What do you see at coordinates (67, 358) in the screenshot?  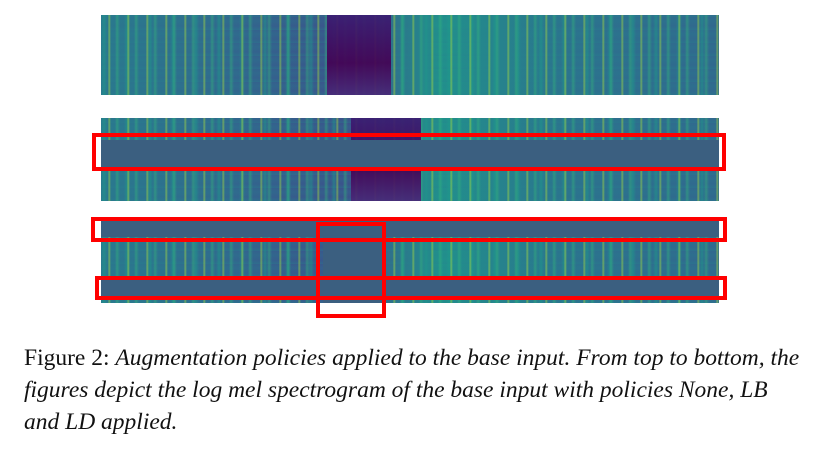 I see `caption-label: Figure 2:` at bounding box center [67, 358].